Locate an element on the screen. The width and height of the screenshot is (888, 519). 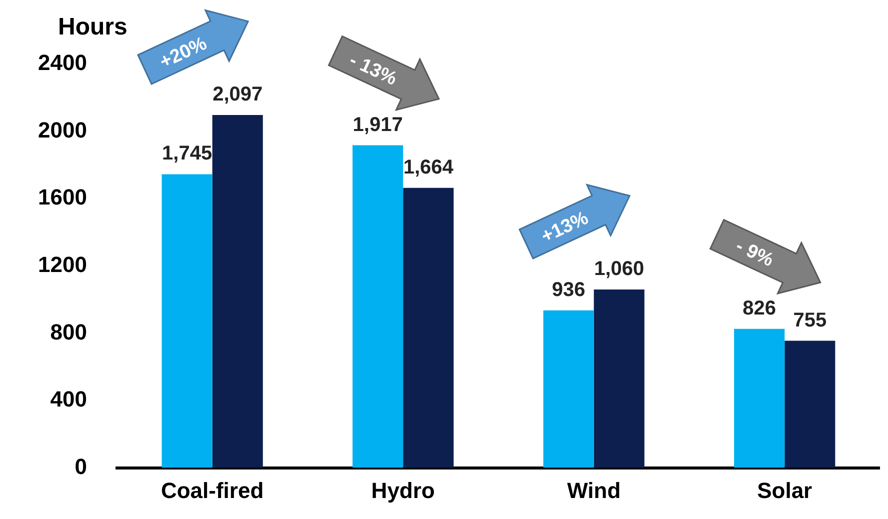
annotation: - 13% is located at coordinates (373, 70).